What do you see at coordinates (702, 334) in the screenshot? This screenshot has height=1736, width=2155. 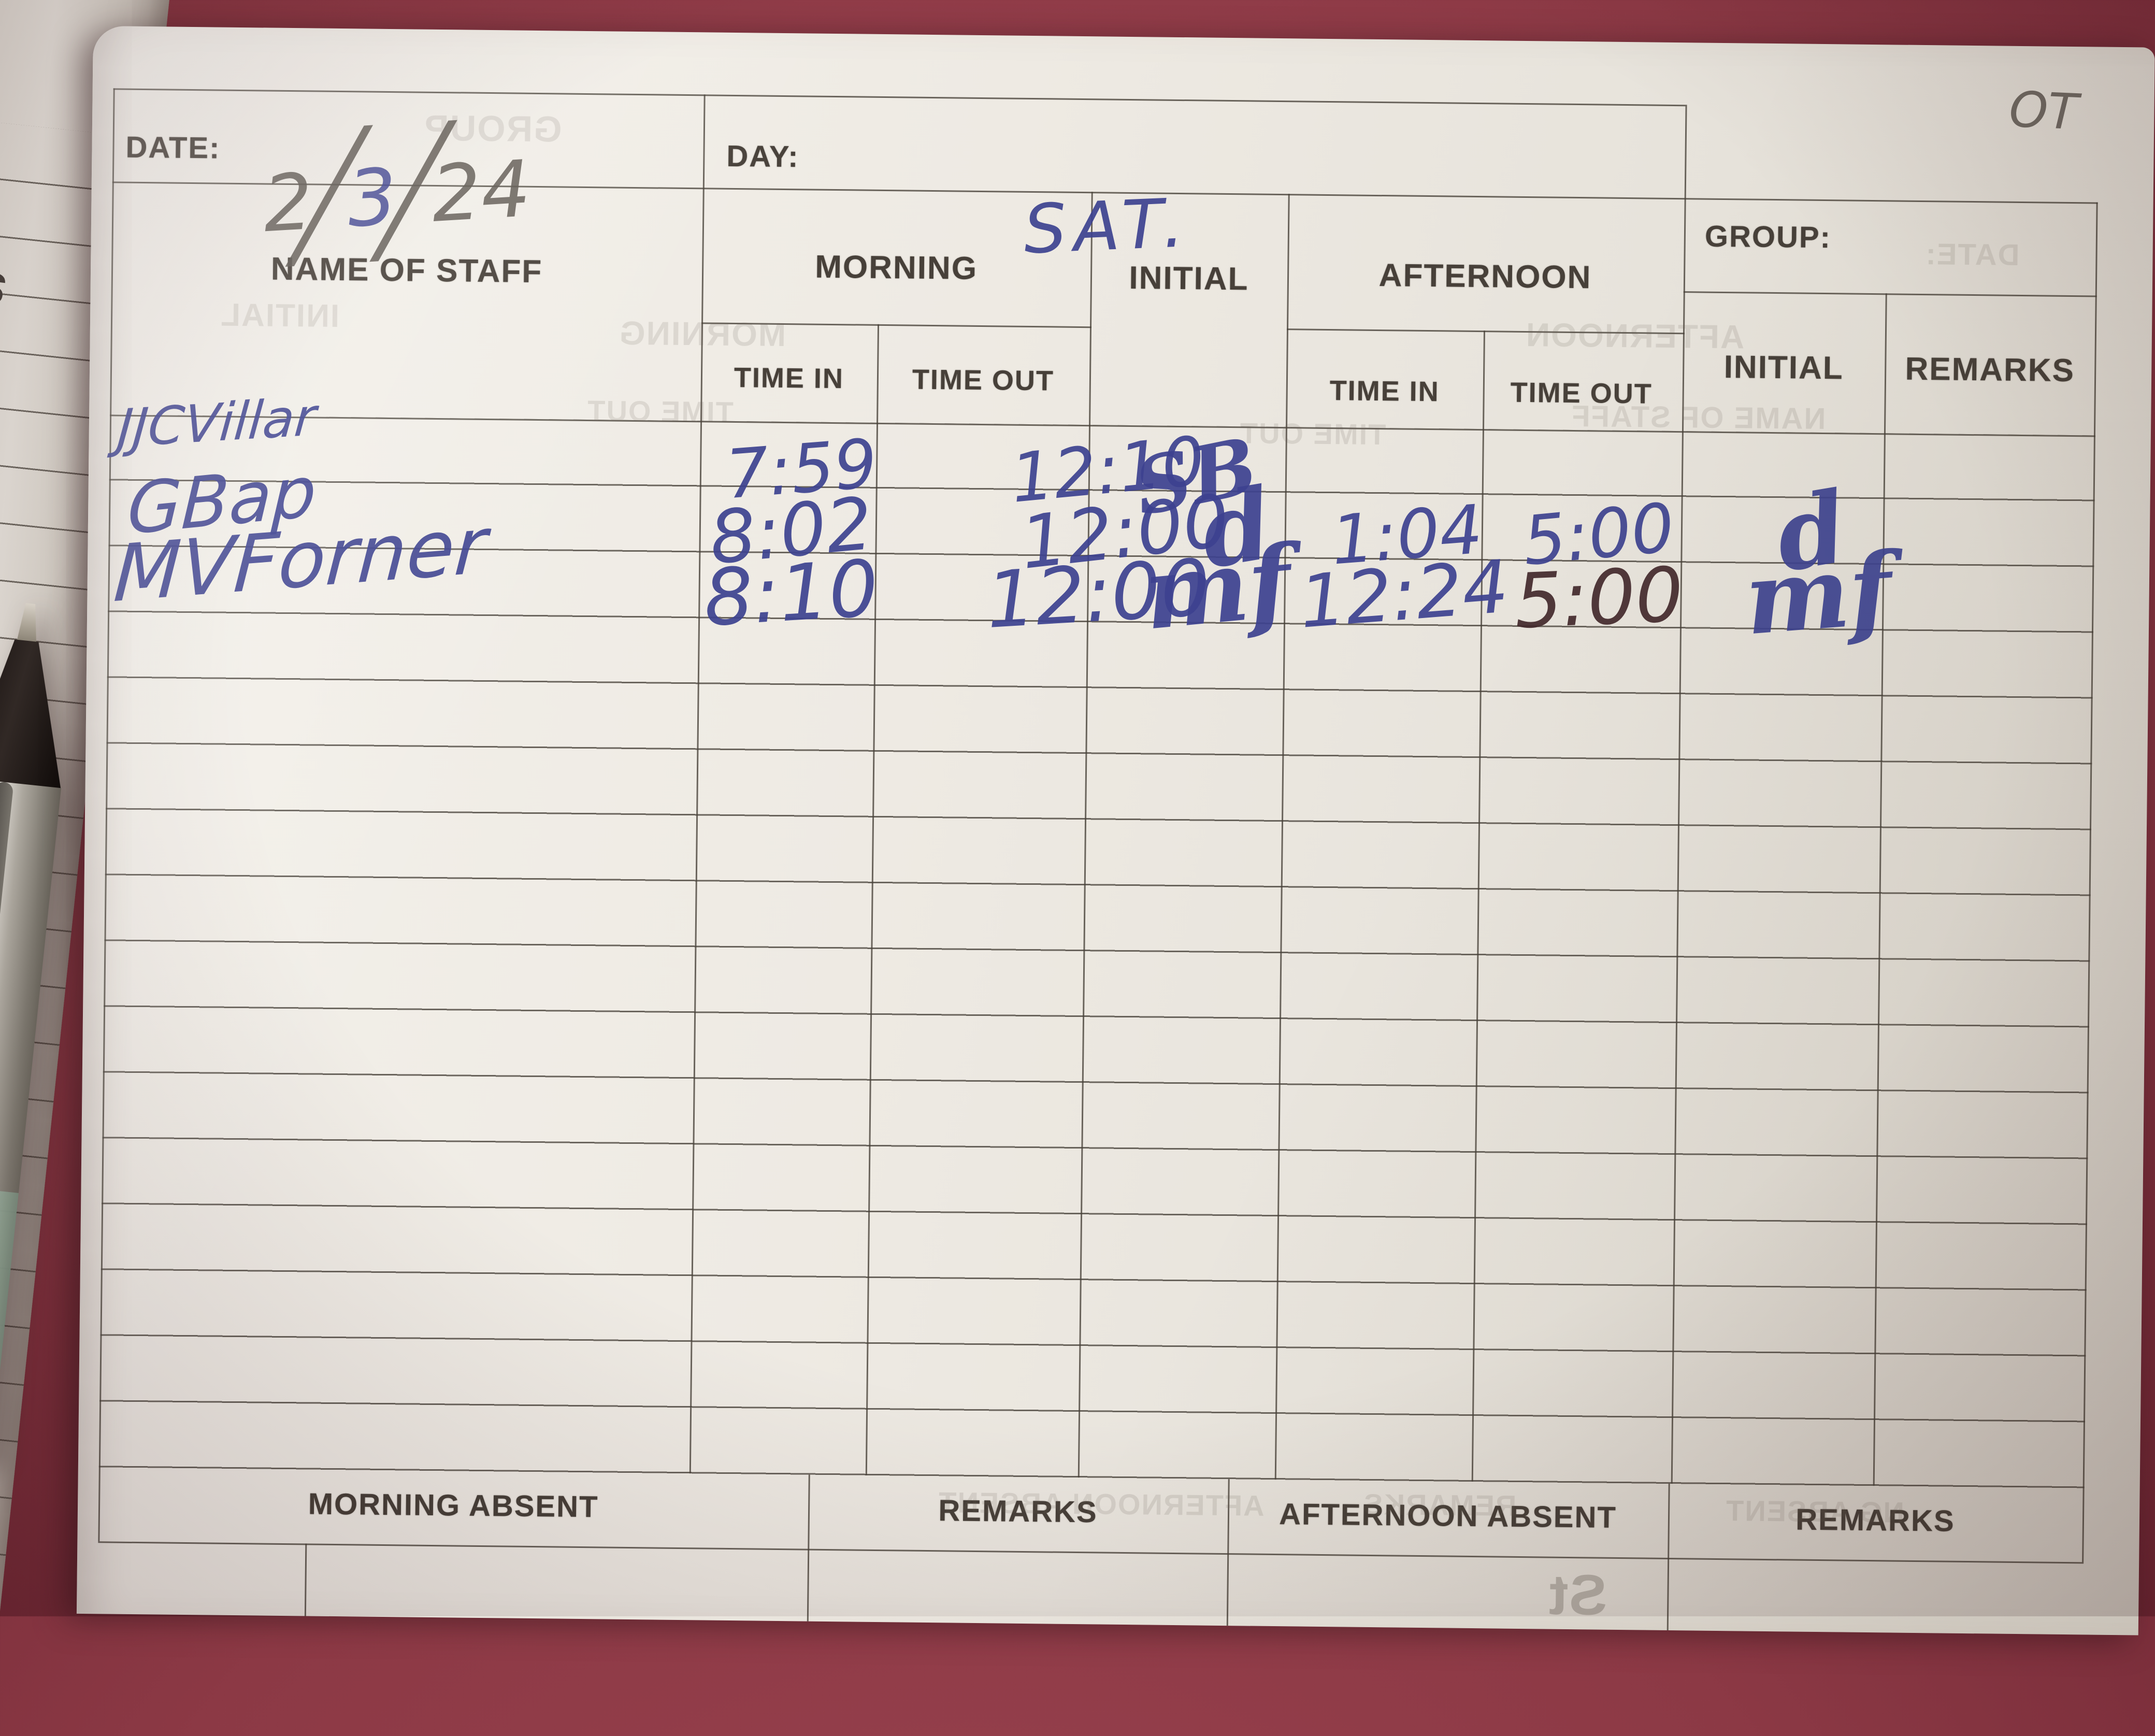 I see `bleedthrough-text: MORNING` at bounding box center [702, 334].